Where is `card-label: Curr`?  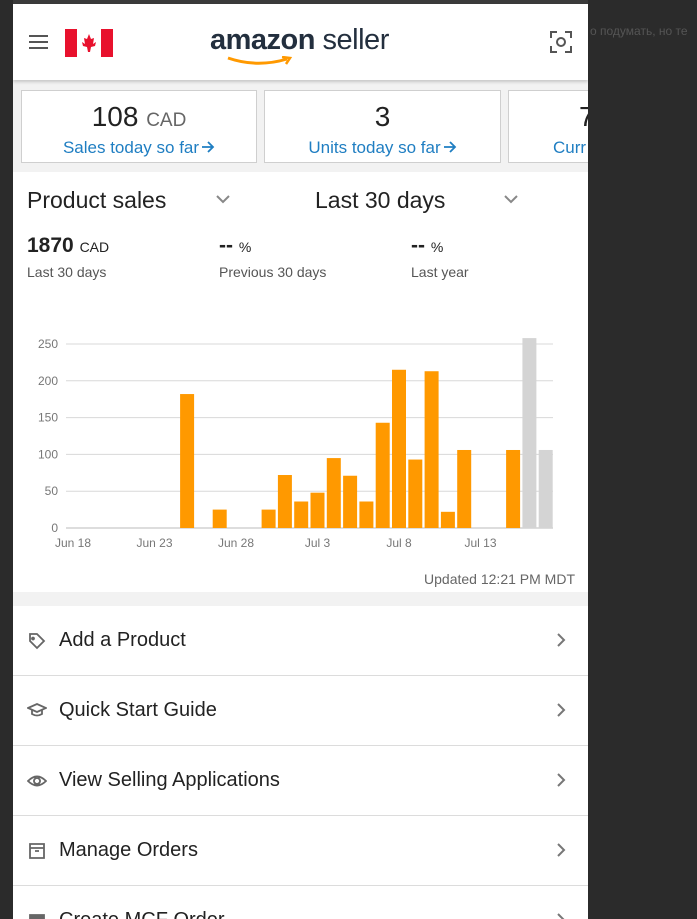
card-label: Curr is located at coordinates (570, 148).